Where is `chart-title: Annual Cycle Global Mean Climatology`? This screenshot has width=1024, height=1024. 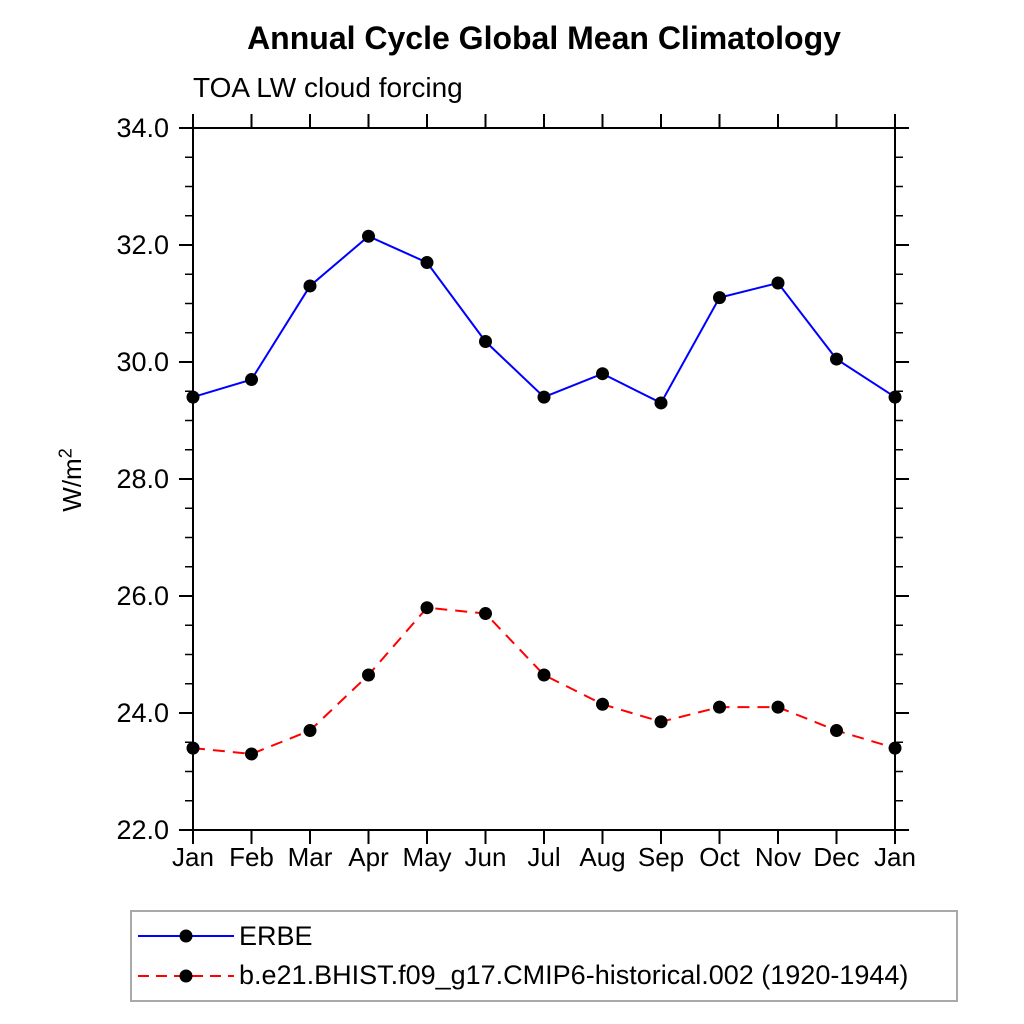 chart-title: Annual Cycle Global Mean Climatology is located at coordinates (544, 38).